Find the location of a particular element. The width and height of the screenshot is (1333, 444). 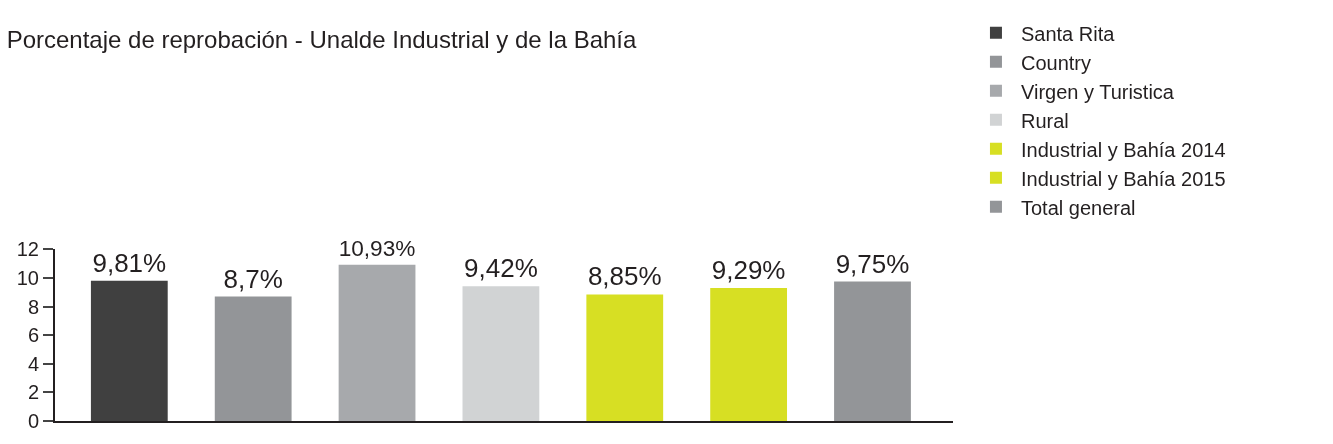

data-label: 9,42% is located at coordinates (501, 268).